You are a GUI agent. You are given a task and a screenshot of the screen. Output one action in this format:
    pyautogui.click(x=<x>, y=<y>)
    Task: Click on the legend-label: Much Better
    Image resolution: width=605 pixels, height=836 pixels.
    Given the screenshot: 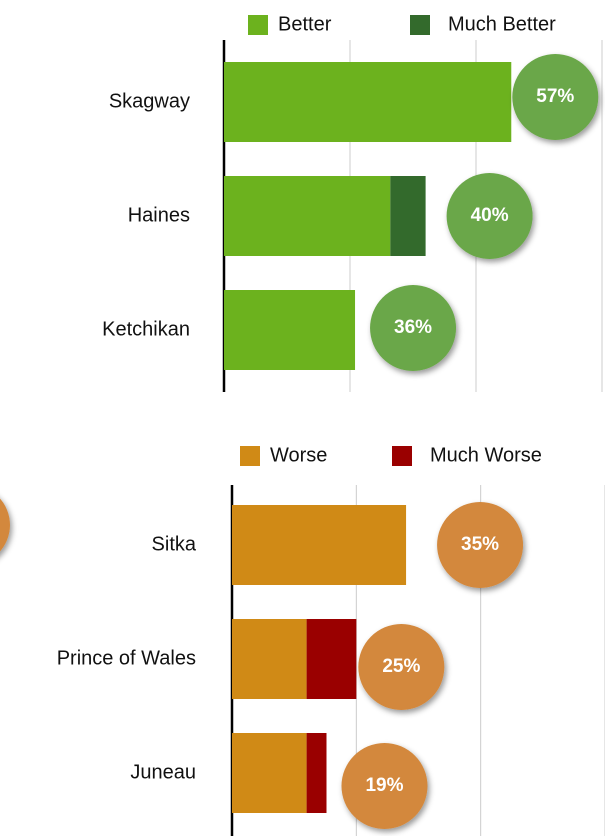 What is the action you would take?
    pyautogui.click(x=502, y=24)
    